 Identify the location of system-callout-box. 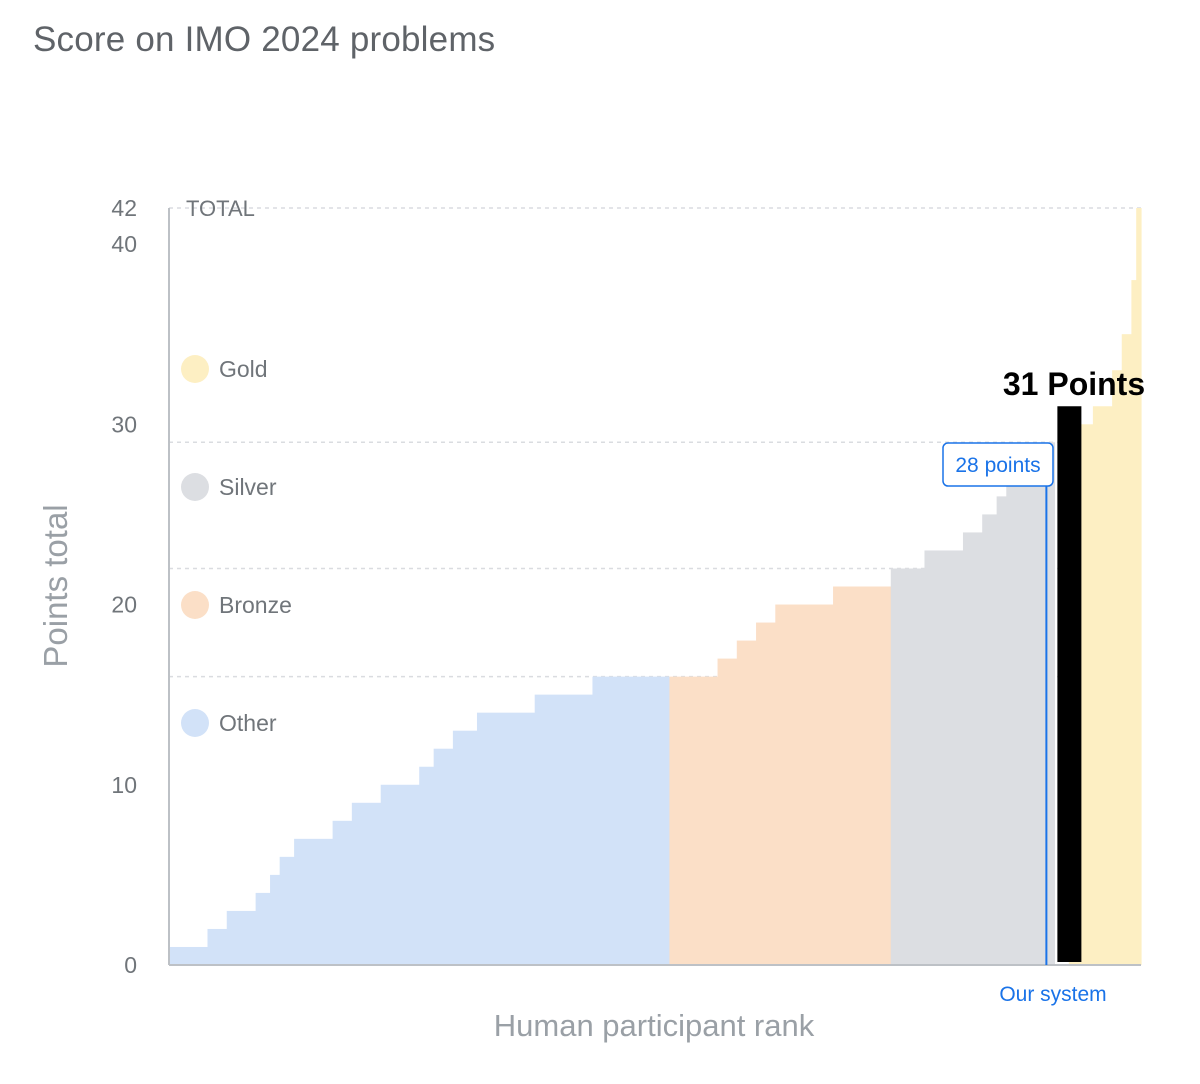
(998, 464).